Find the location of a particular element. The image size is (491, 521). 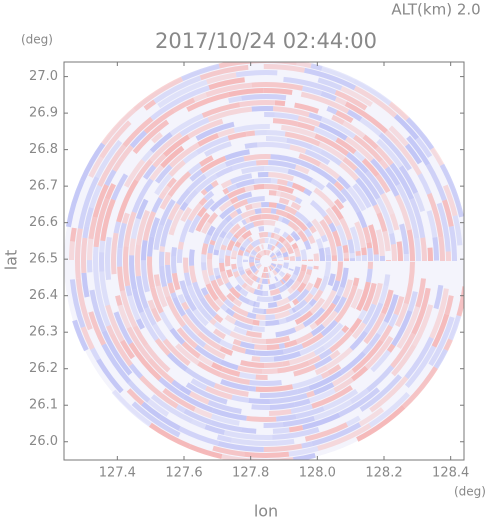

y-tick-label: 26.8 is located at coordinates (43, 149).